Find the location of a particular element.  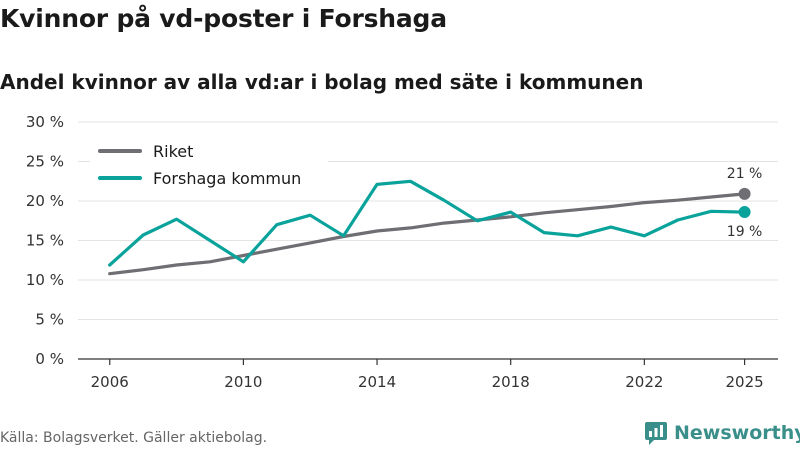

y-tick-label: 15 % is located at coordinates (45, 241).